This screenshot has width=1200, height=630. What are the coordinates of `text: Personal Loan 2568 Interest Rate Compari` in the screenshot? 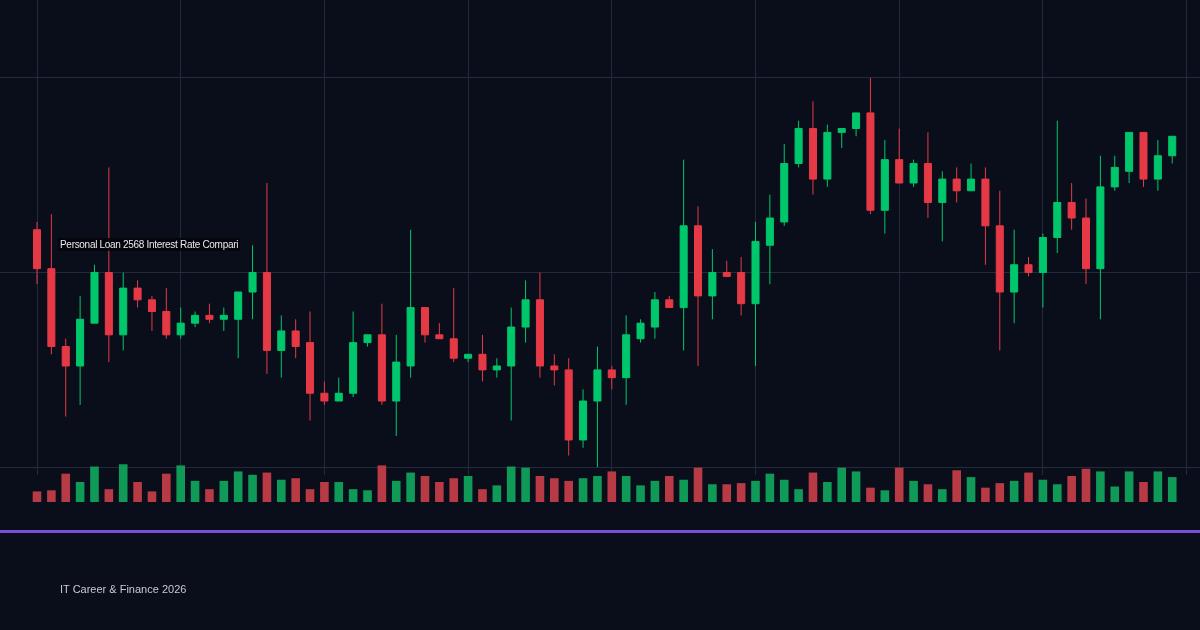 It's located at (149, 244).